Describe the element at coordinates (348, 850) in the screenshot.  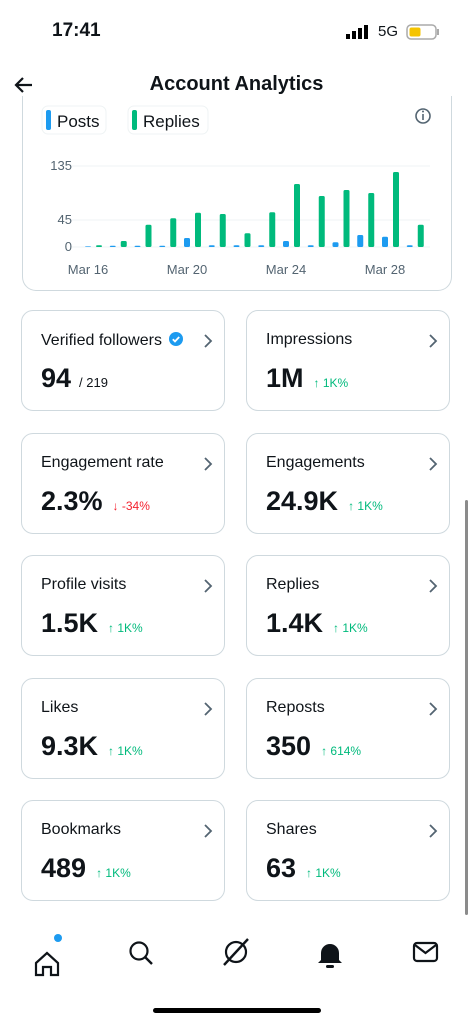
I see `metric-card: Shares 63 ↑ 1K%` at that location.